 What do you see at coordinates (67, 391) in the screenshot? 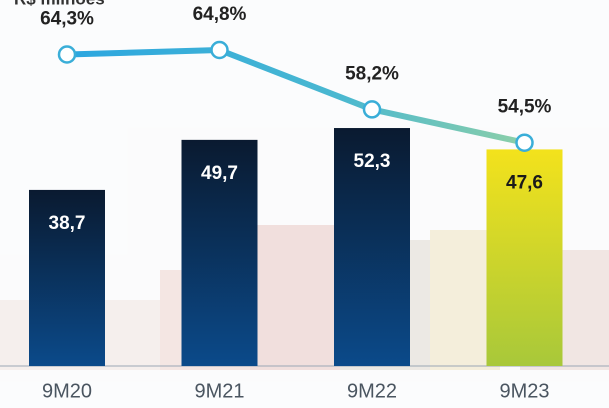
I see `x-tick-label: 9M20` at bounding box center [67, 391].